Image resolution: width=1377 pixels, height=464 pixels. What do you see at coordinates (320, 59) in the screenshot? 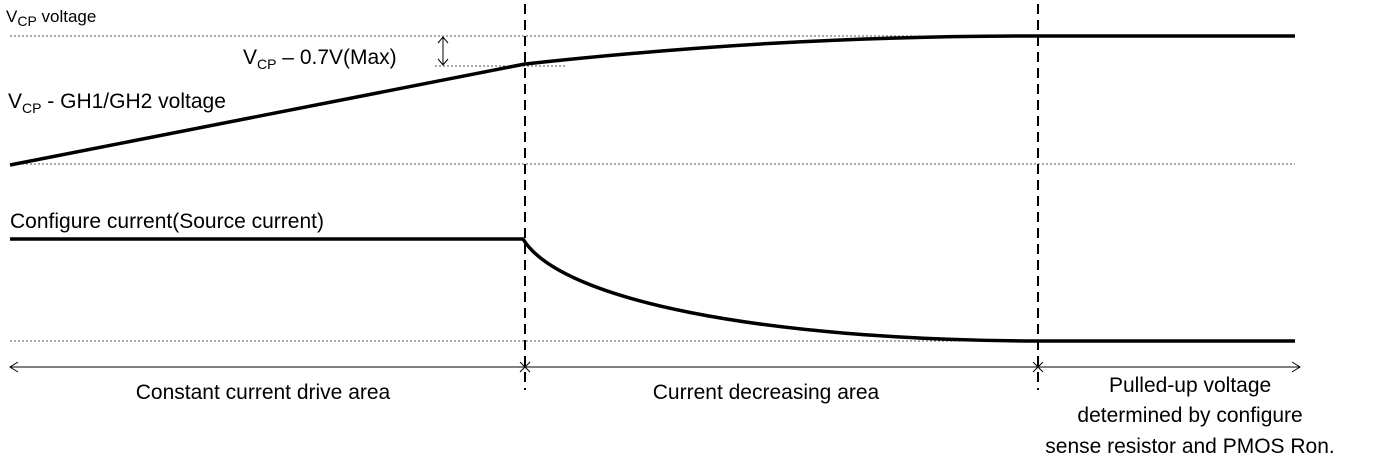
I see `vcp-minus-07-label: VCP – 0.7V(Max)` at bounding box center [320, 59].